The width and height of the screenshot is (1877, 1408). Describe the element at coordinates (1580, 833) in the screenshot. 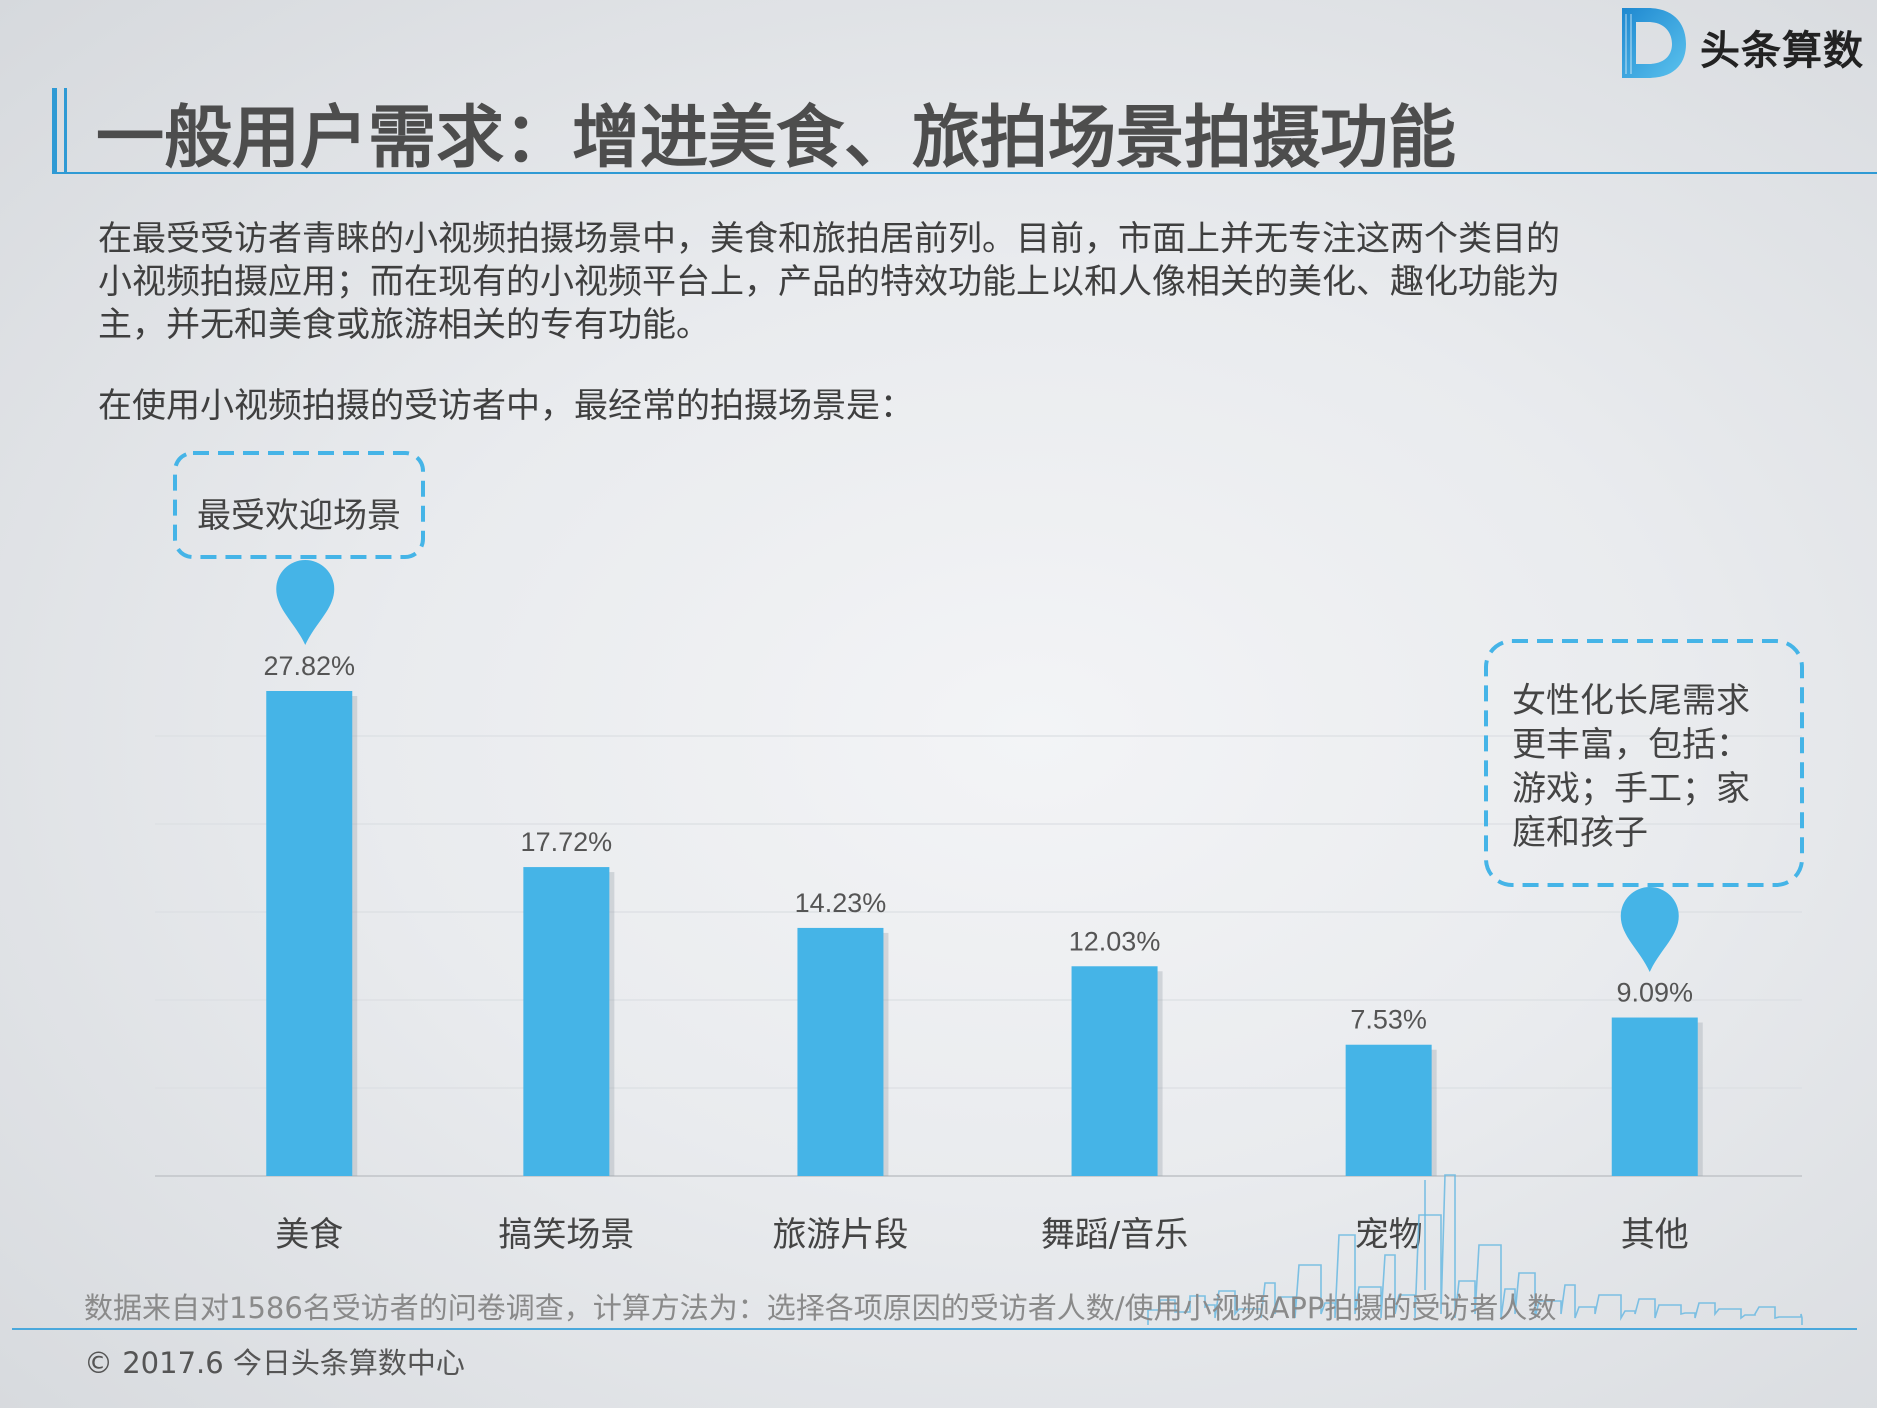

I see `annotation-text: 庭和孩子` at that location.